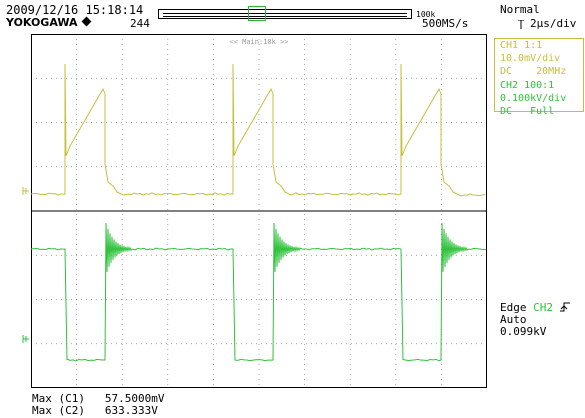  What do you see at coordinates (426, 14) in the screenshot?
I see `record-size: 100k` at bounding box center [426, 14].